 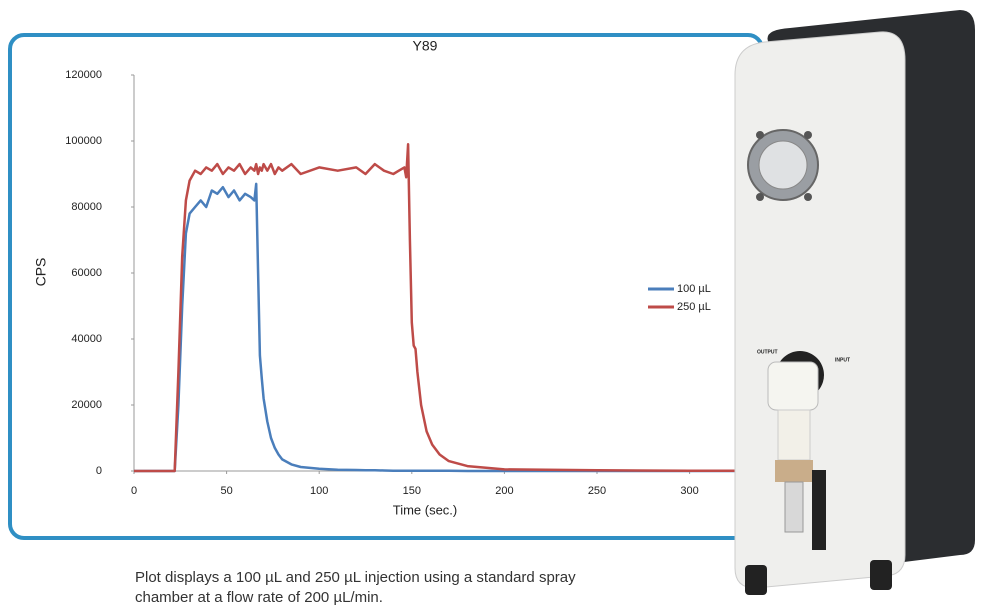 What do you see at coordinates (83, 141) in the screenshot?
I see `y-tick-label: 100000` at bounding box center [83, 141].